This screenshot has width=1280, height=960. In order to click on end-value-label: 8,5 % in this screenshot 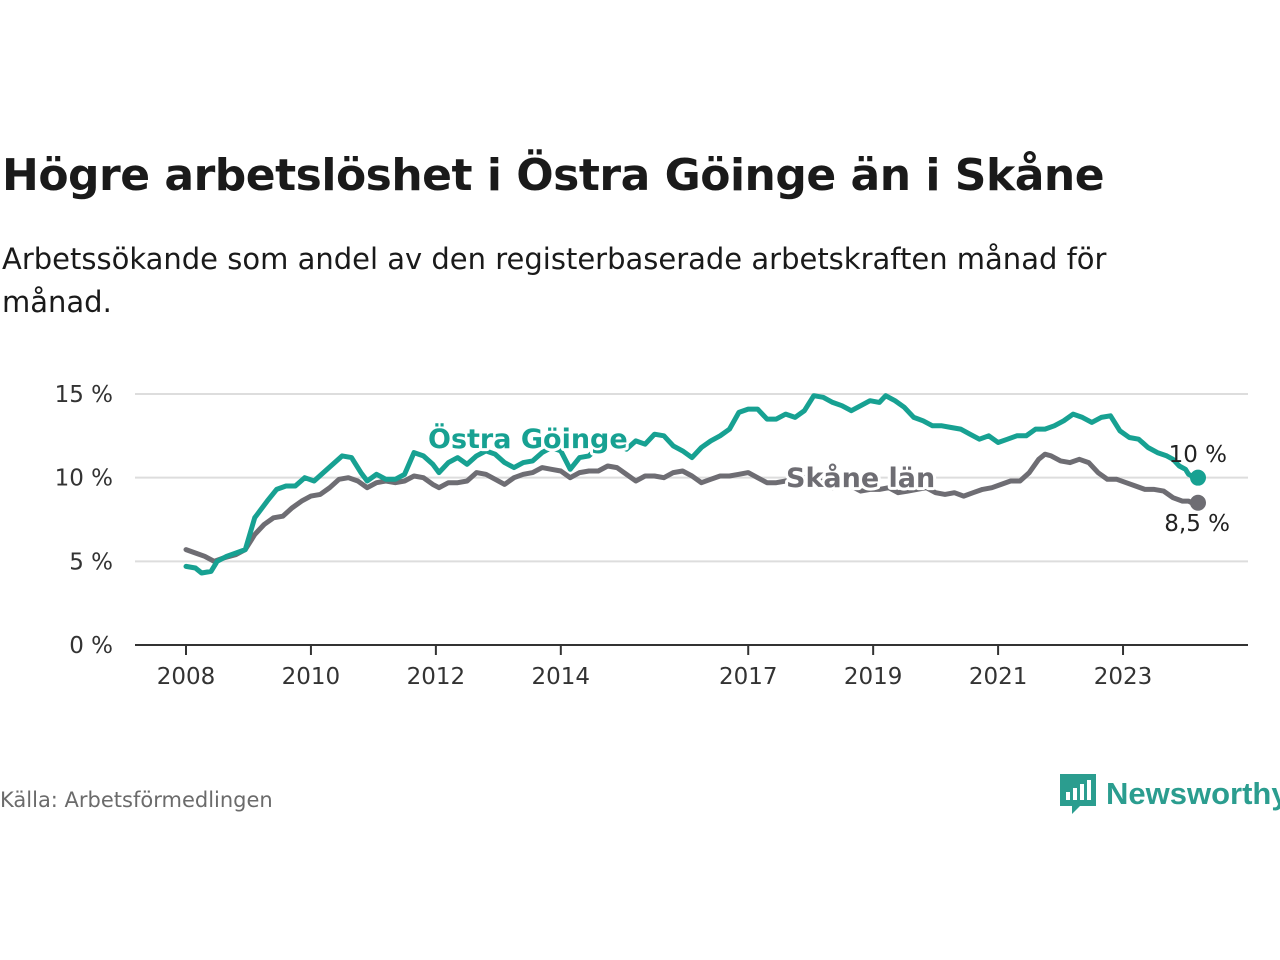, I will do `click(1197, 524)`.